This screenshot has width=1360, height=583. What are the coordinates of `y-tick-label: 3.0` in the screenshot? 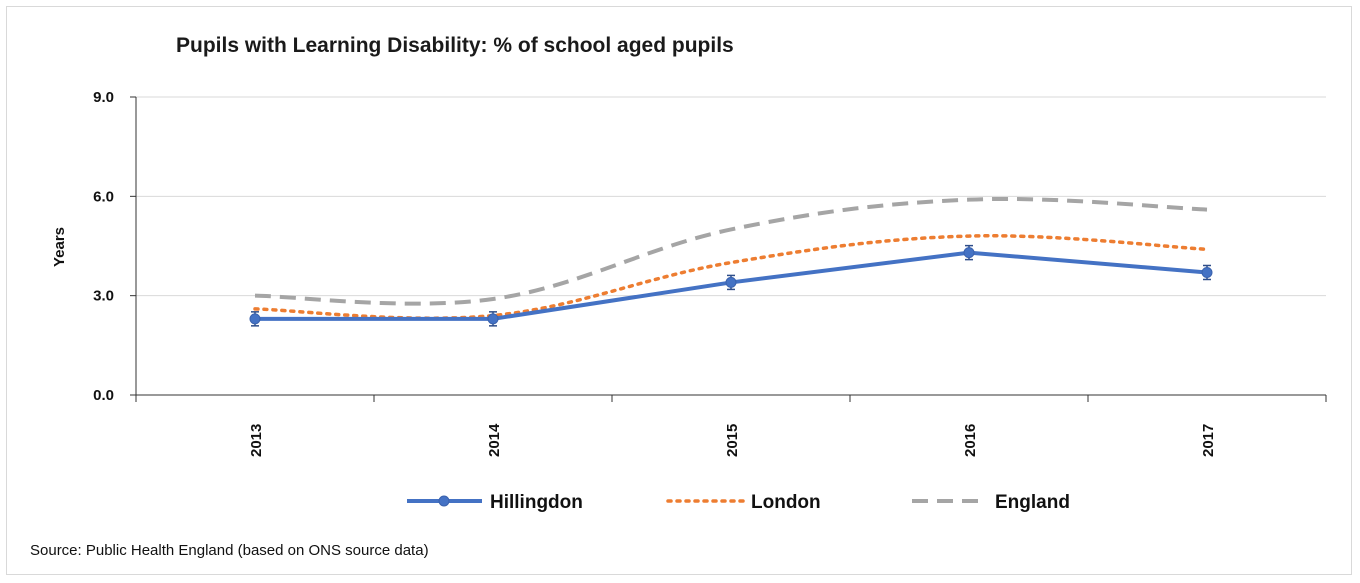 It's located at (103, 296).